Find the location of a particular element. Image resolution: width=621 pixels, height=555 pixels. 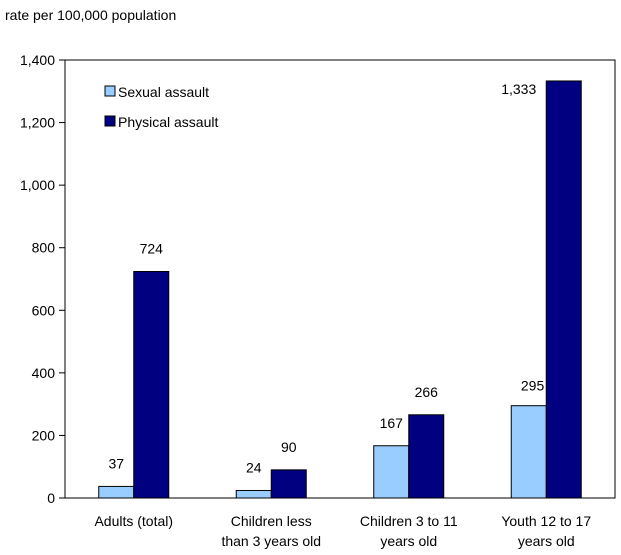

y-axis-ticks: 0 200 400 600 800 1,000 1,200 1,400 is located at coordinates (42, 279).